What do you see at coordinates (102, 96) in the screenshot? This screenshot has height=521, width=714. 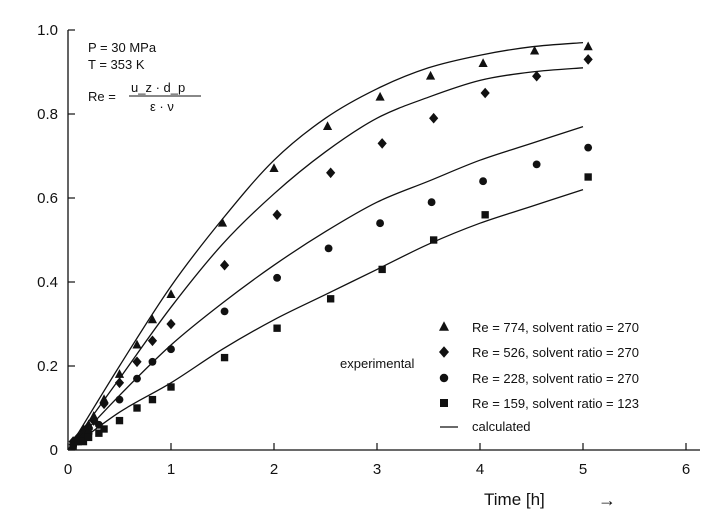 I see `reynolds-prefix: Re =` at bounding box center [102, 96].